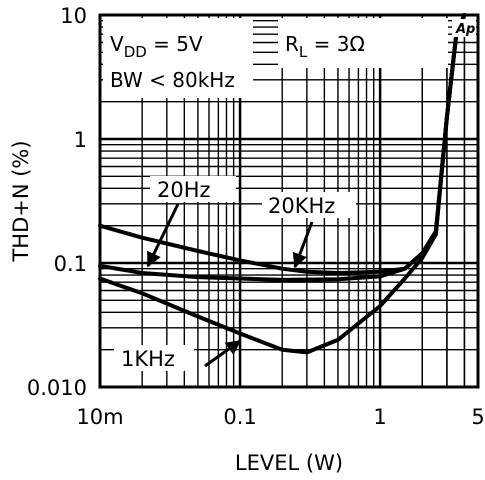  Describe the element at coordinates (70, 264) in the screenshot. I see `y-tick-label: 0.1` at that location.